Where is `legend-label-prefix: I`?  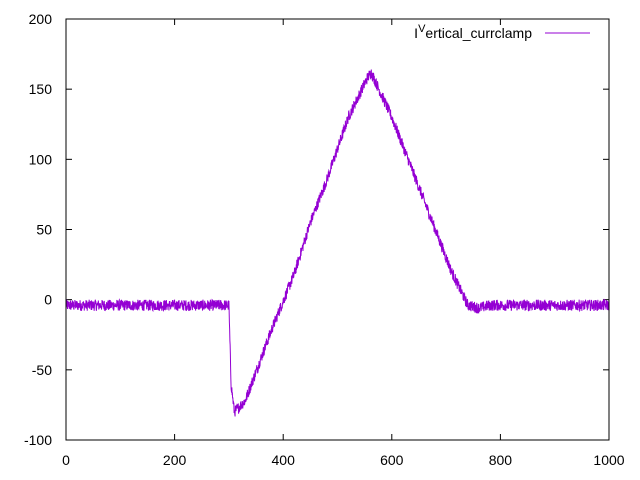 legend-label-prefix: I is located at coordinates (416, 33).